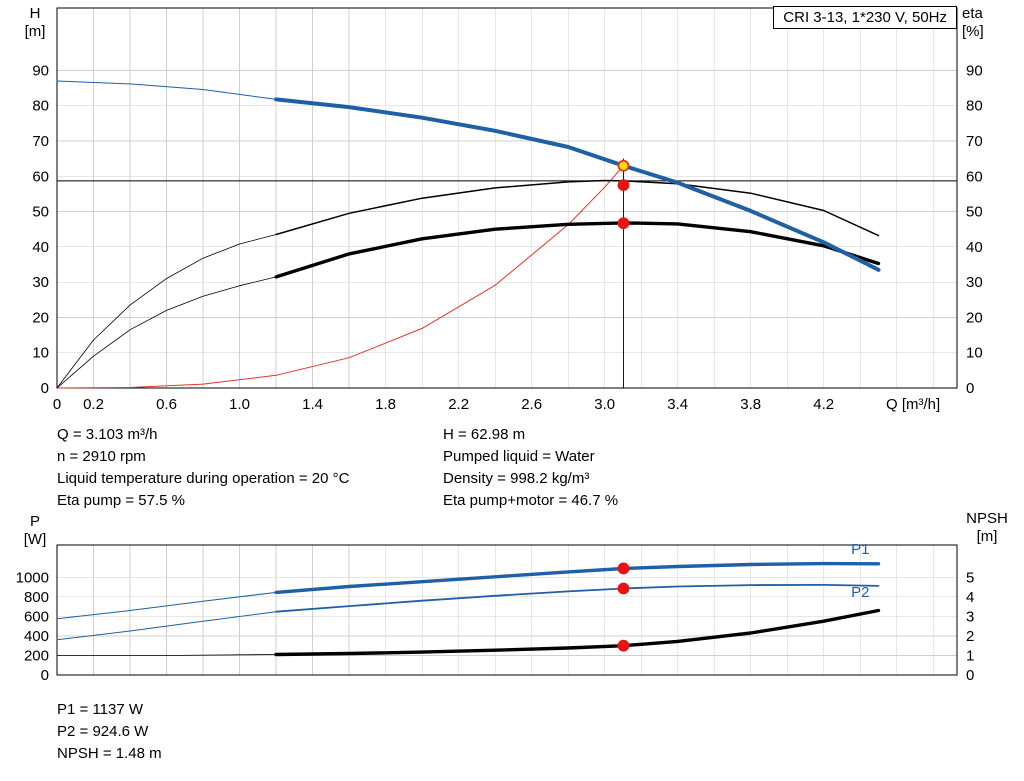  Describe the element at coordinates (623, 588) in the screenshot. I see `duty-point-p2` at that location.